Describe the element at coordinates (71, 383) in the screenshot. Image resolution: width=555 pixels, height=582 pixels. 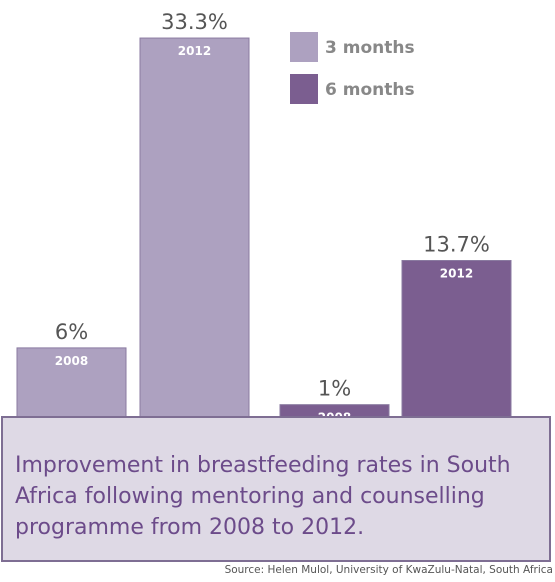
I see `bar-3-months-2008` at that location.